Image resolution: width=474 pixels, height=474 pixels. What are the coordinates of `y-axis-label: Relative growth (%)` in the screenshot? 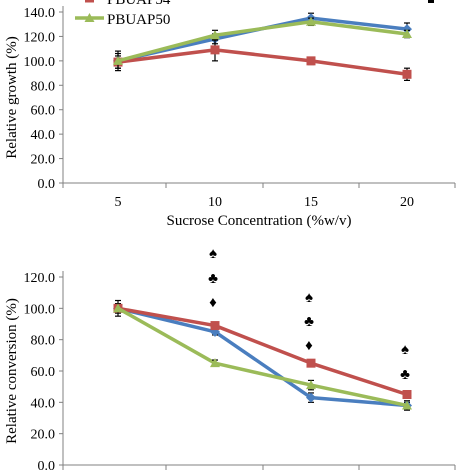 It's located at (12, 97).